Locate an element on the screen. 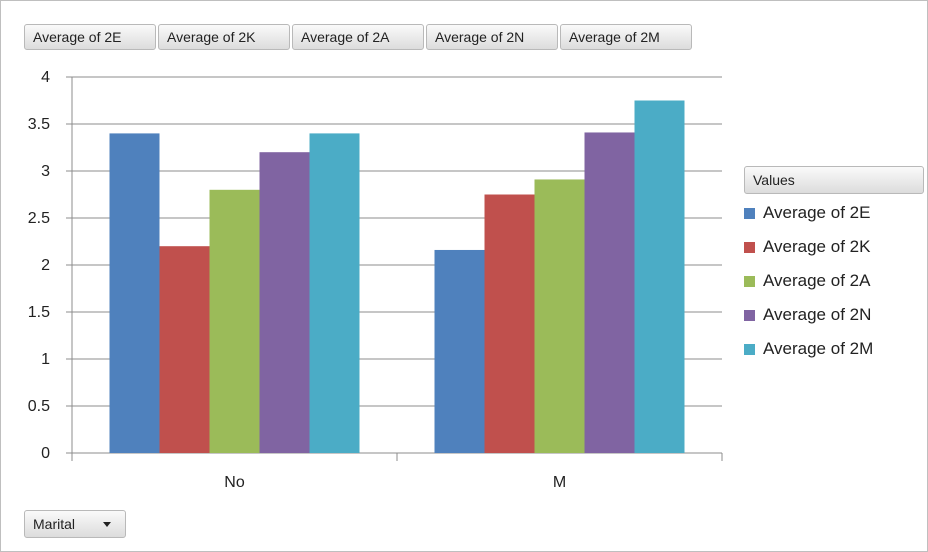 The image size is (928, 552). marital-filter-dropdown: Marital is located at coordinates (75, 524).